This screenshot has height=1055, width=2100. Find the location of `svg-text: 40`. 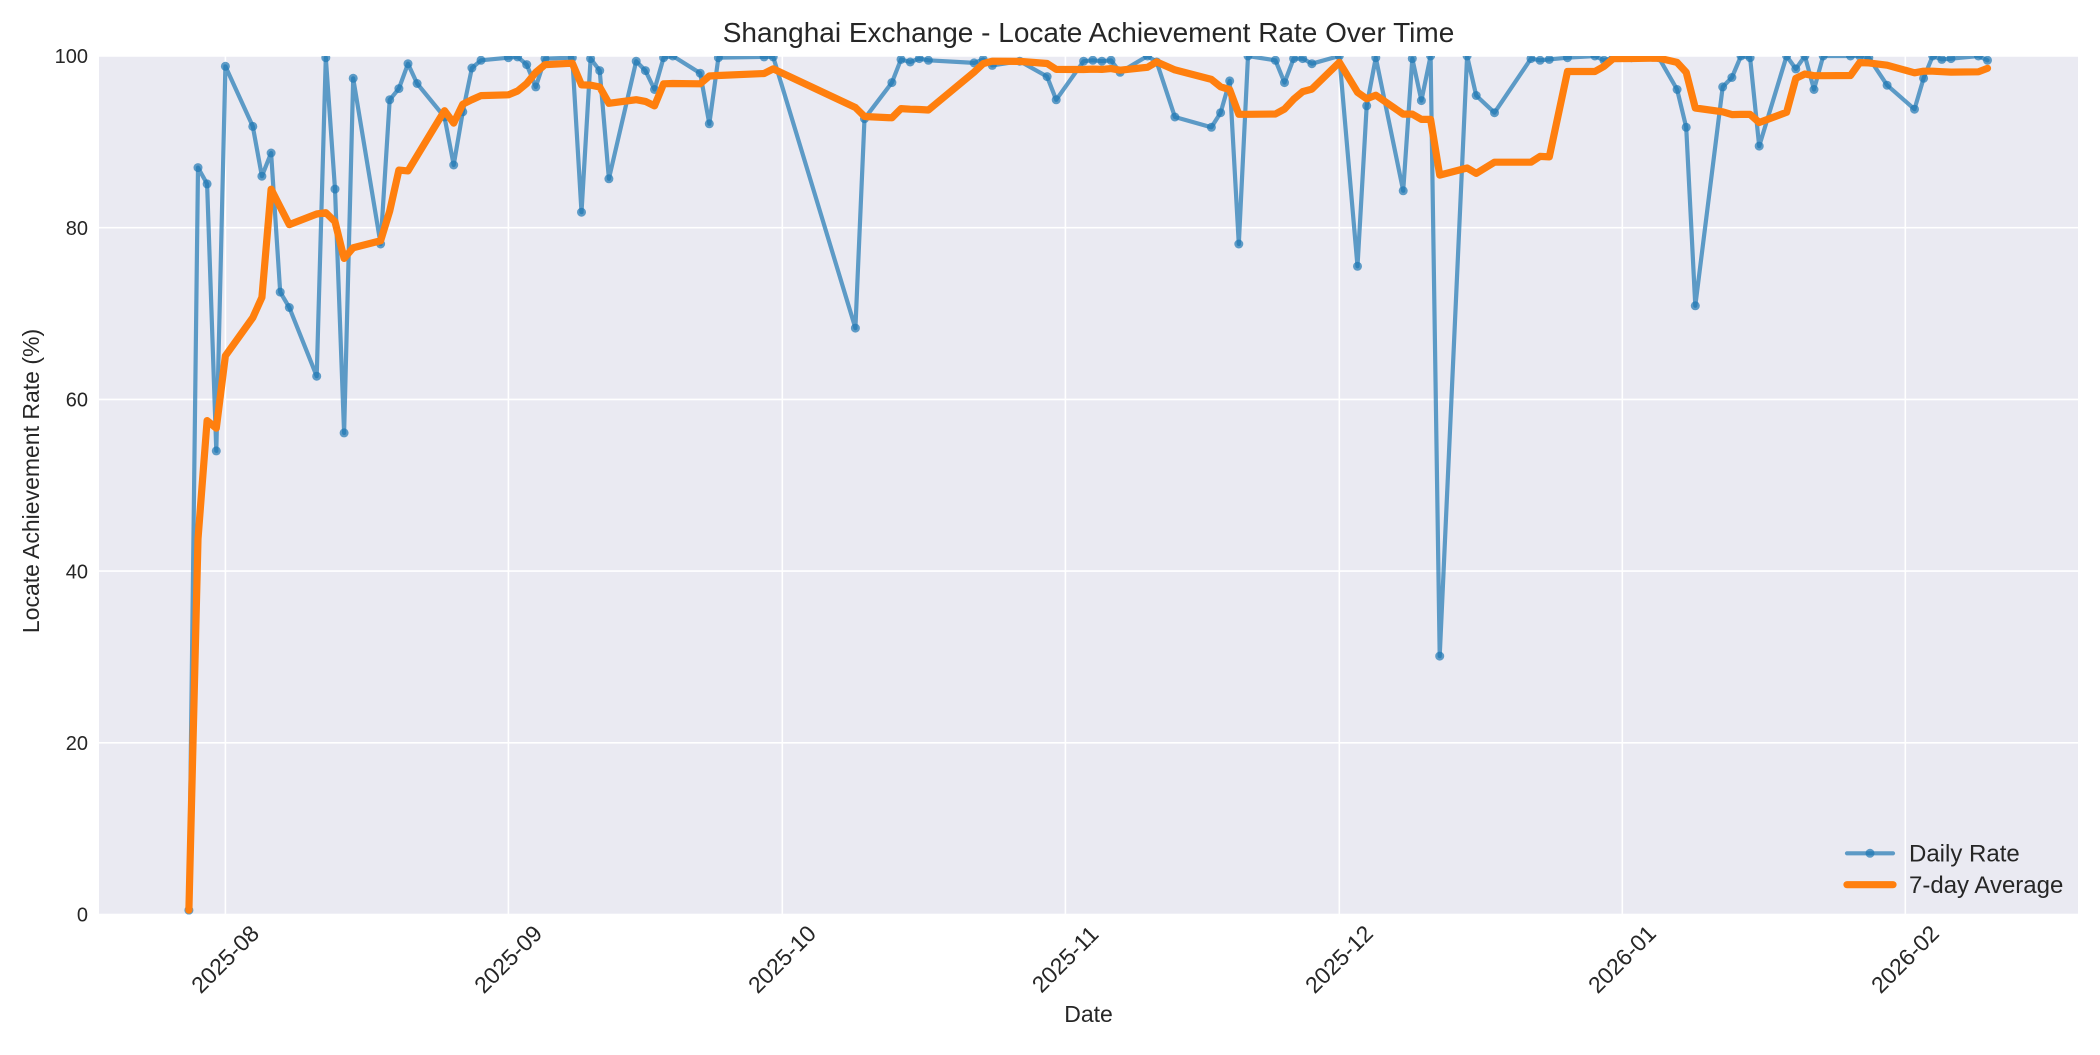

svg-text: 40 is located at coordinates (77, 572).